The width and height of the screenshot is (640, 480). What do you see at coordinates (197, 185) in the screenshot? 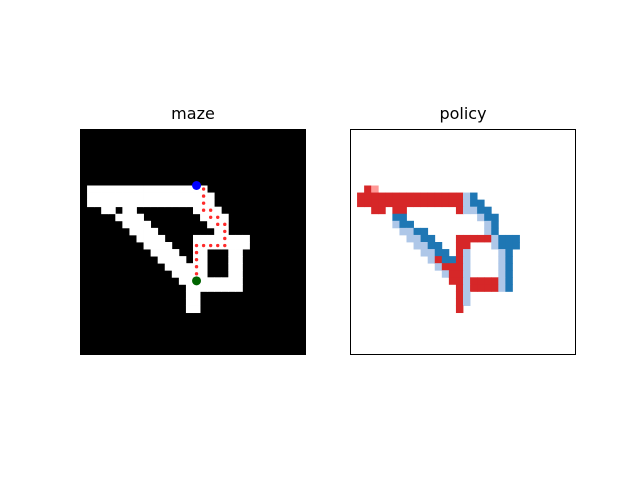
I see `start-marker` at bounding box center [197, 185].